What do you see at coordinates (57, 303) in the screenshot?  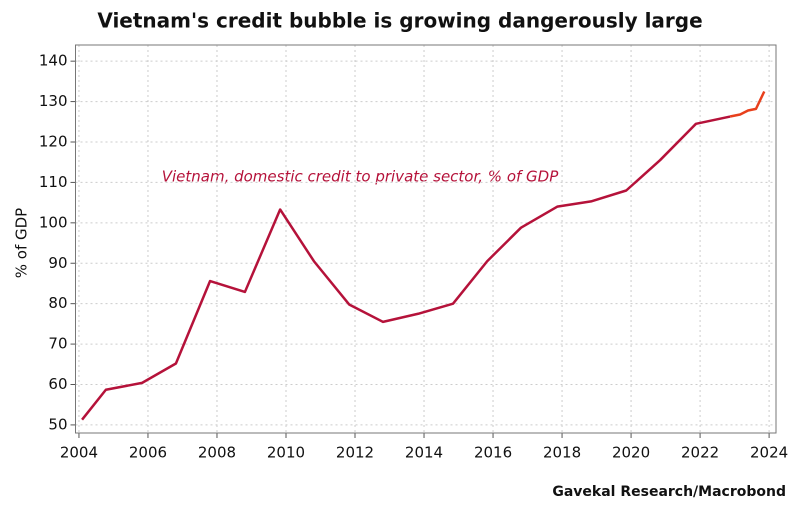 I see `y-tick-label: 80` at bounding box center [57, 303].